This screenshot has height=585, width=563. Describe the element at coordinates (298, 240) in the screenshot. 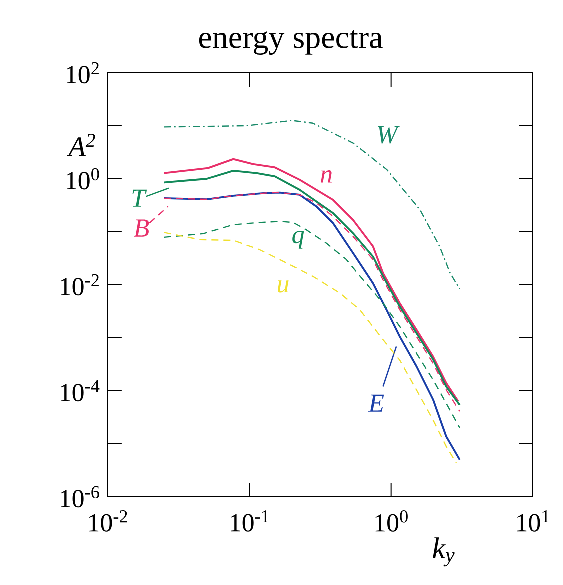

I see `series-label: q` at that location.